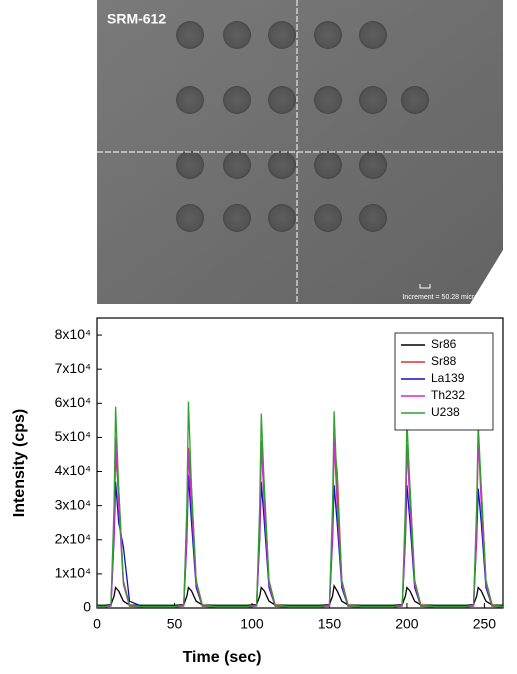 This screenshot has height=674, width=517. What do you see at coordinates (222, 657) in the screenshot?
I see `x-axis-label: Time (sec)` at bounding box center [222, 657].